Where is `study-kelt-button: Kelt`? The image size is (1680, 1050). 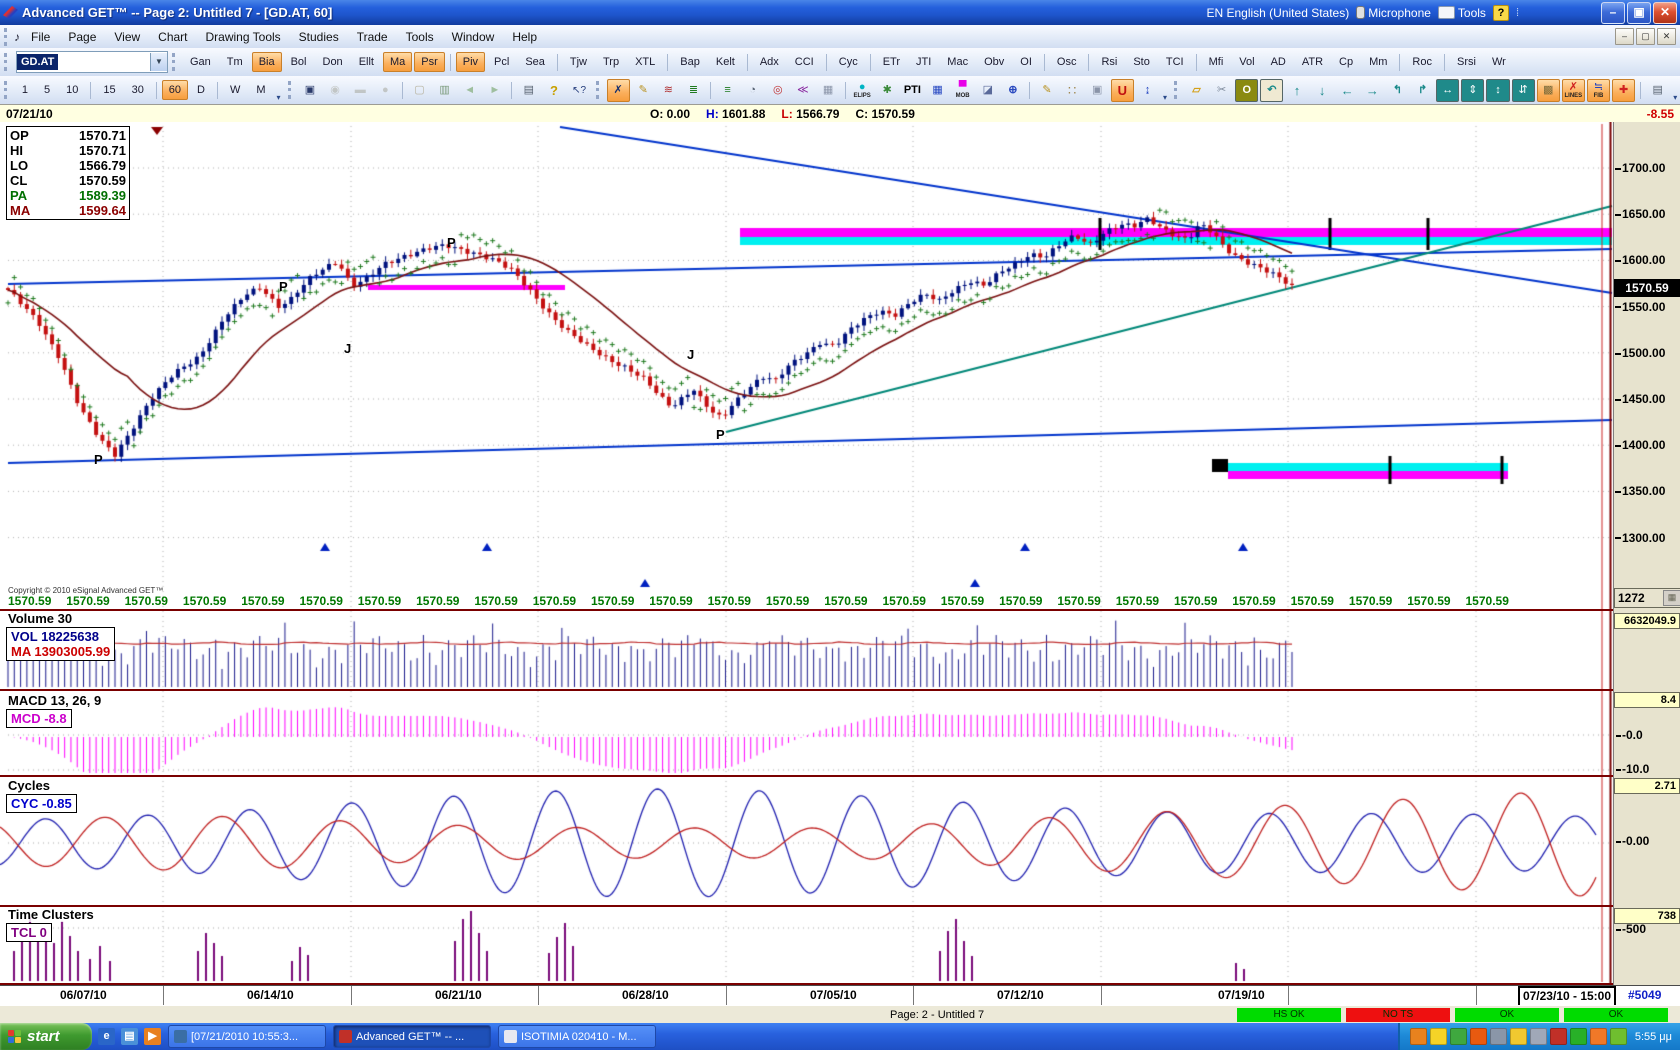 study-kelt-button: Kelt is located at coordinates (725, 62).